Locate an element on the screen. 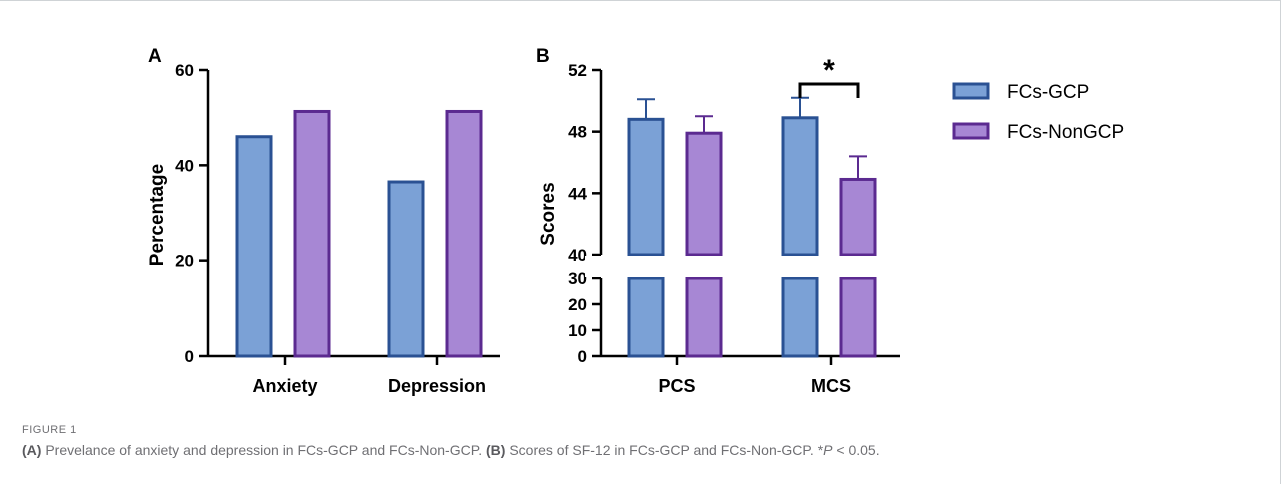  panel-a-bar-fcs-nongcp-anxiety is located at coordinates (312, 233).